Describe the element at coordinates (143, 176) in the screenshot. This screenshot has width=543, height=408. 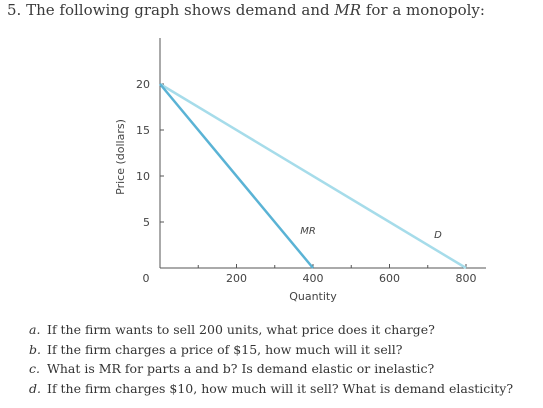
I see `y-tick-label: 10` at that location.